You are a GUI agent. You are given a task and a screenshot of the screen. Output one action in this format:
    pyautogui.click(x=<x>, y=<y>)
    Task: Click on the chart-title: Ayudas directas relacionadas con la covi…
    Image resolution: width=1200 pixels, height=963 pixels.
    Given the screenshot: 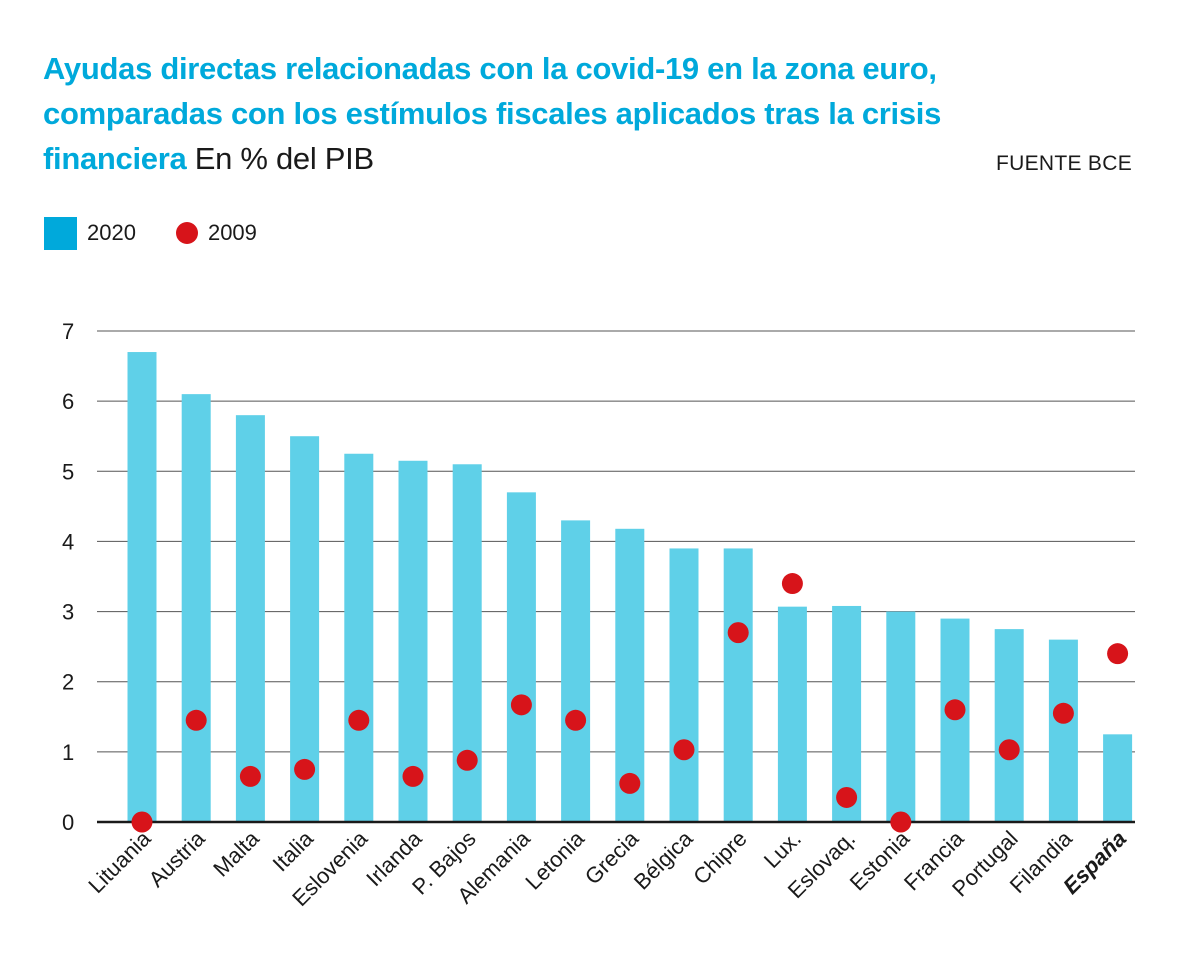 What is the action you would take?
    pyautogui.click(x=553, y=113)
    